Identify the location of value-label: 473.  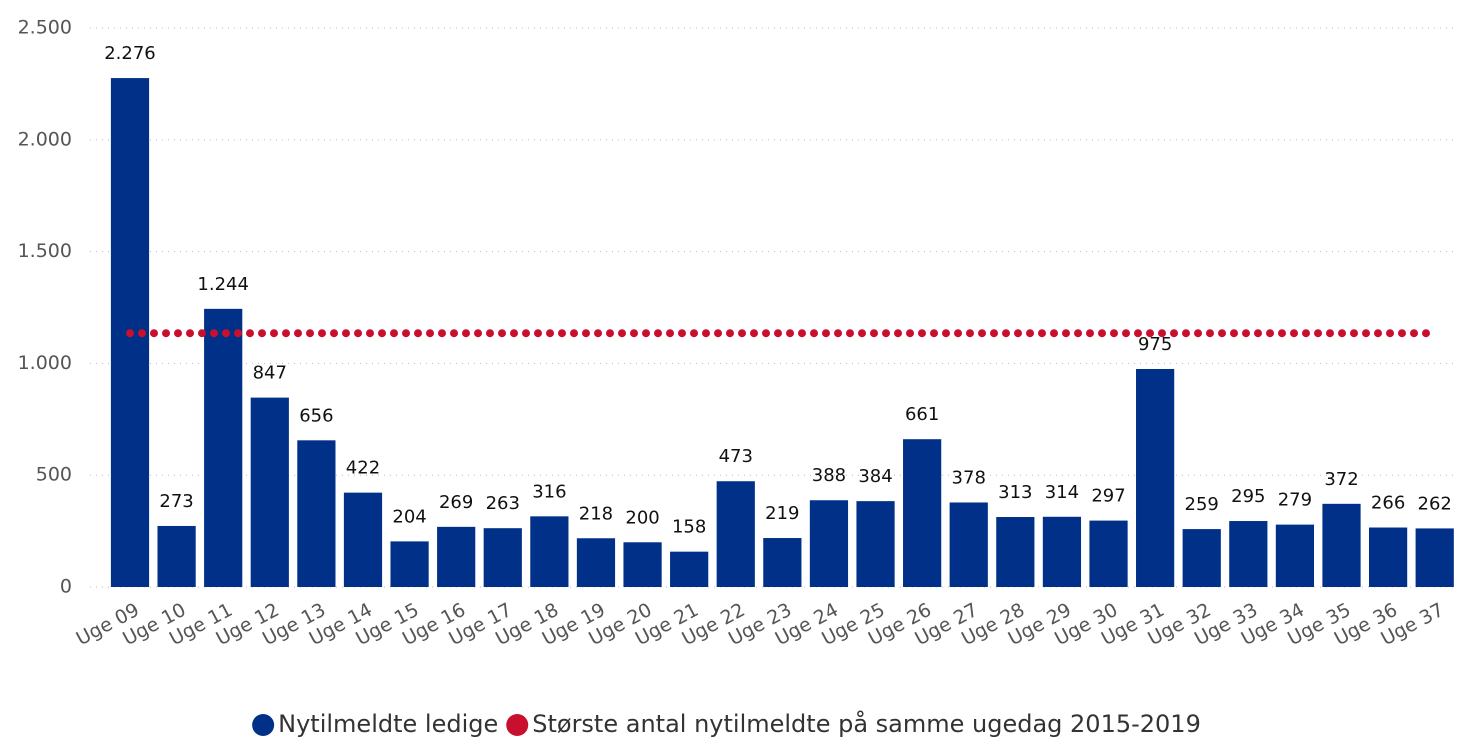
(736, 456).